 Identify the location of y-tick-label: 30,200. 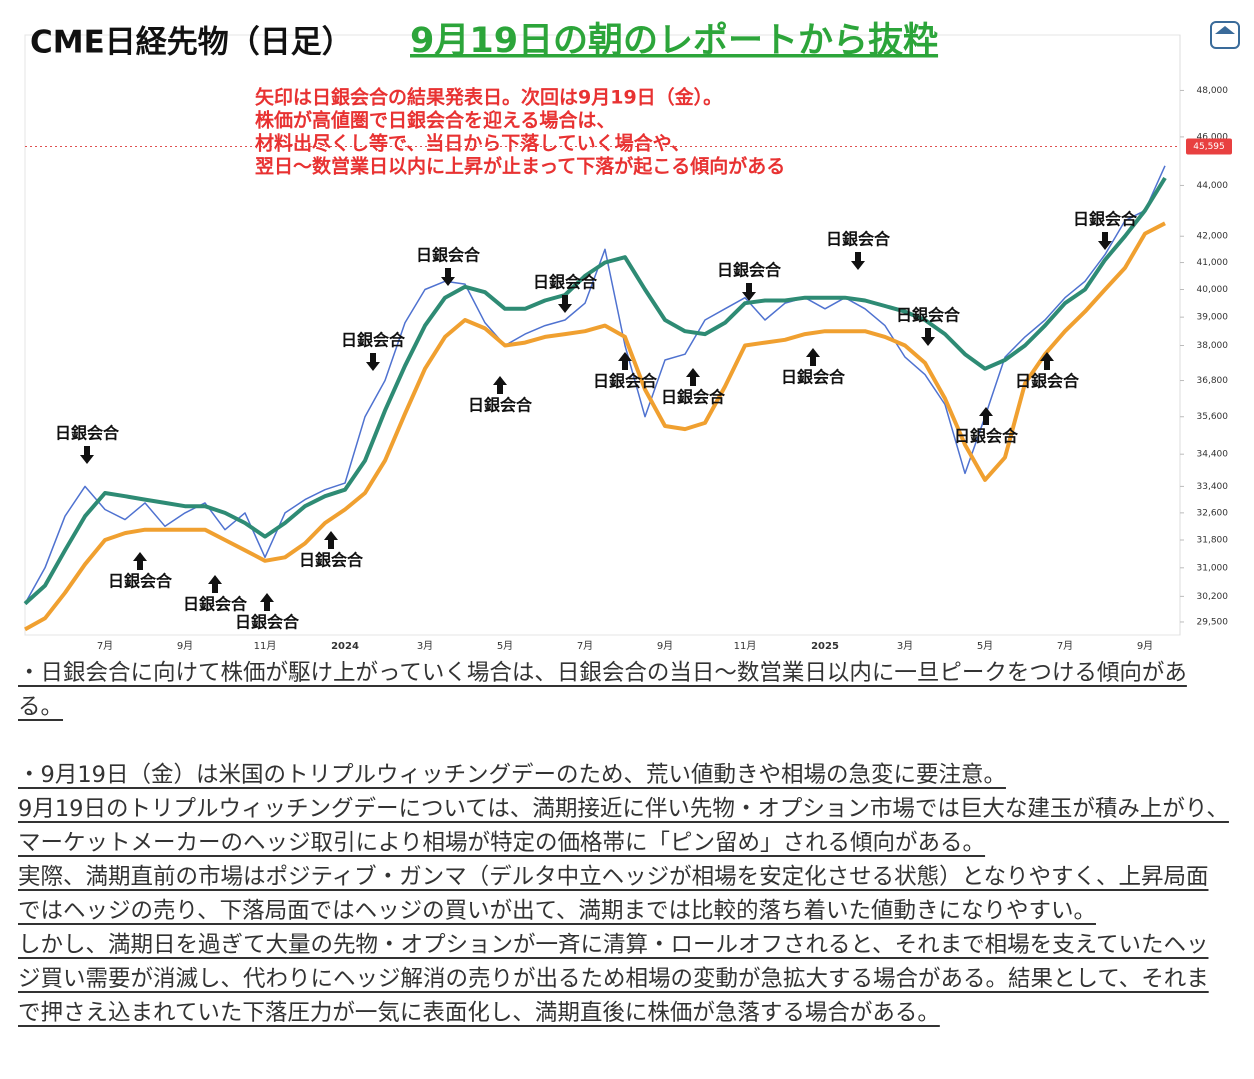
(1213, 597).